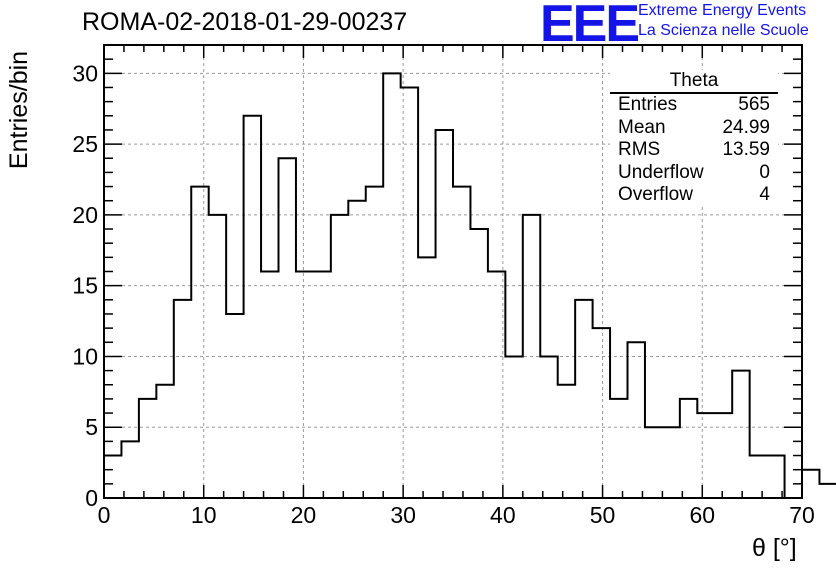  I want to click on stats-row-overflow: Overflow 4, so click(694, 195).